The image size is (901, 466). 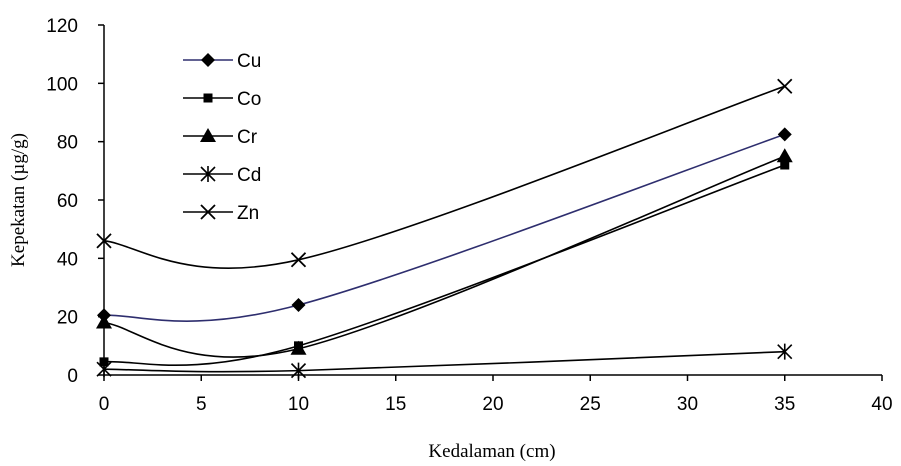 What do you see at coordinates (221, 213) in the screenshot?
I see `legend-item-zn: Zn` at bounding box center [221, 213].